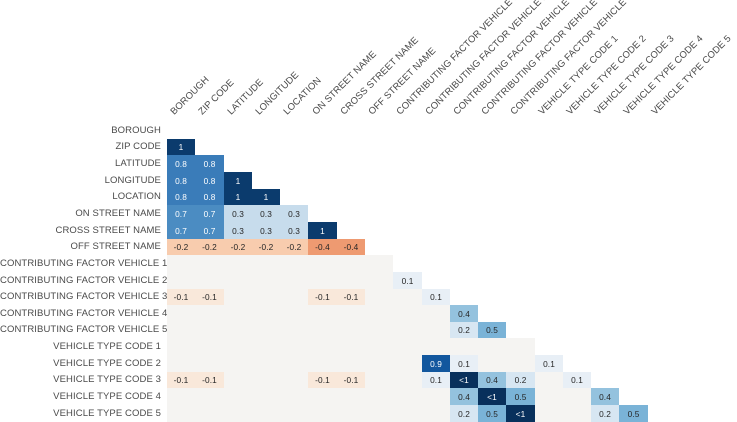 The width and height of the screenshot is (737, 422). What do you see at coordinates (84, 329) in the screenshot?
I see `row-label: CONTRIBUTING FACTOR VEHICLE 5` at bounding box center [84, 329].